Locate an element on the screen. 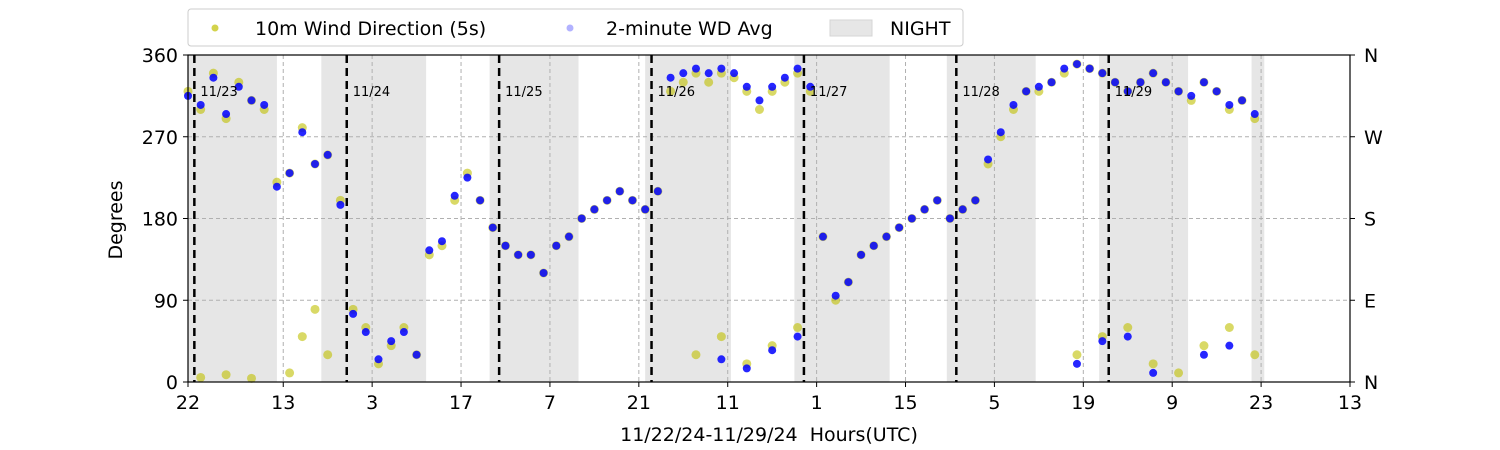  legend-label-night: NIGHT is located at coordinates (920, 29).